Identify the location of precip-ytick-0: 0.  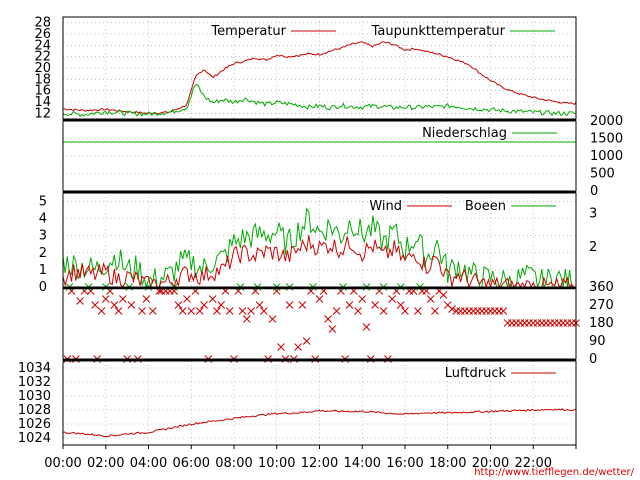
(594, 191).